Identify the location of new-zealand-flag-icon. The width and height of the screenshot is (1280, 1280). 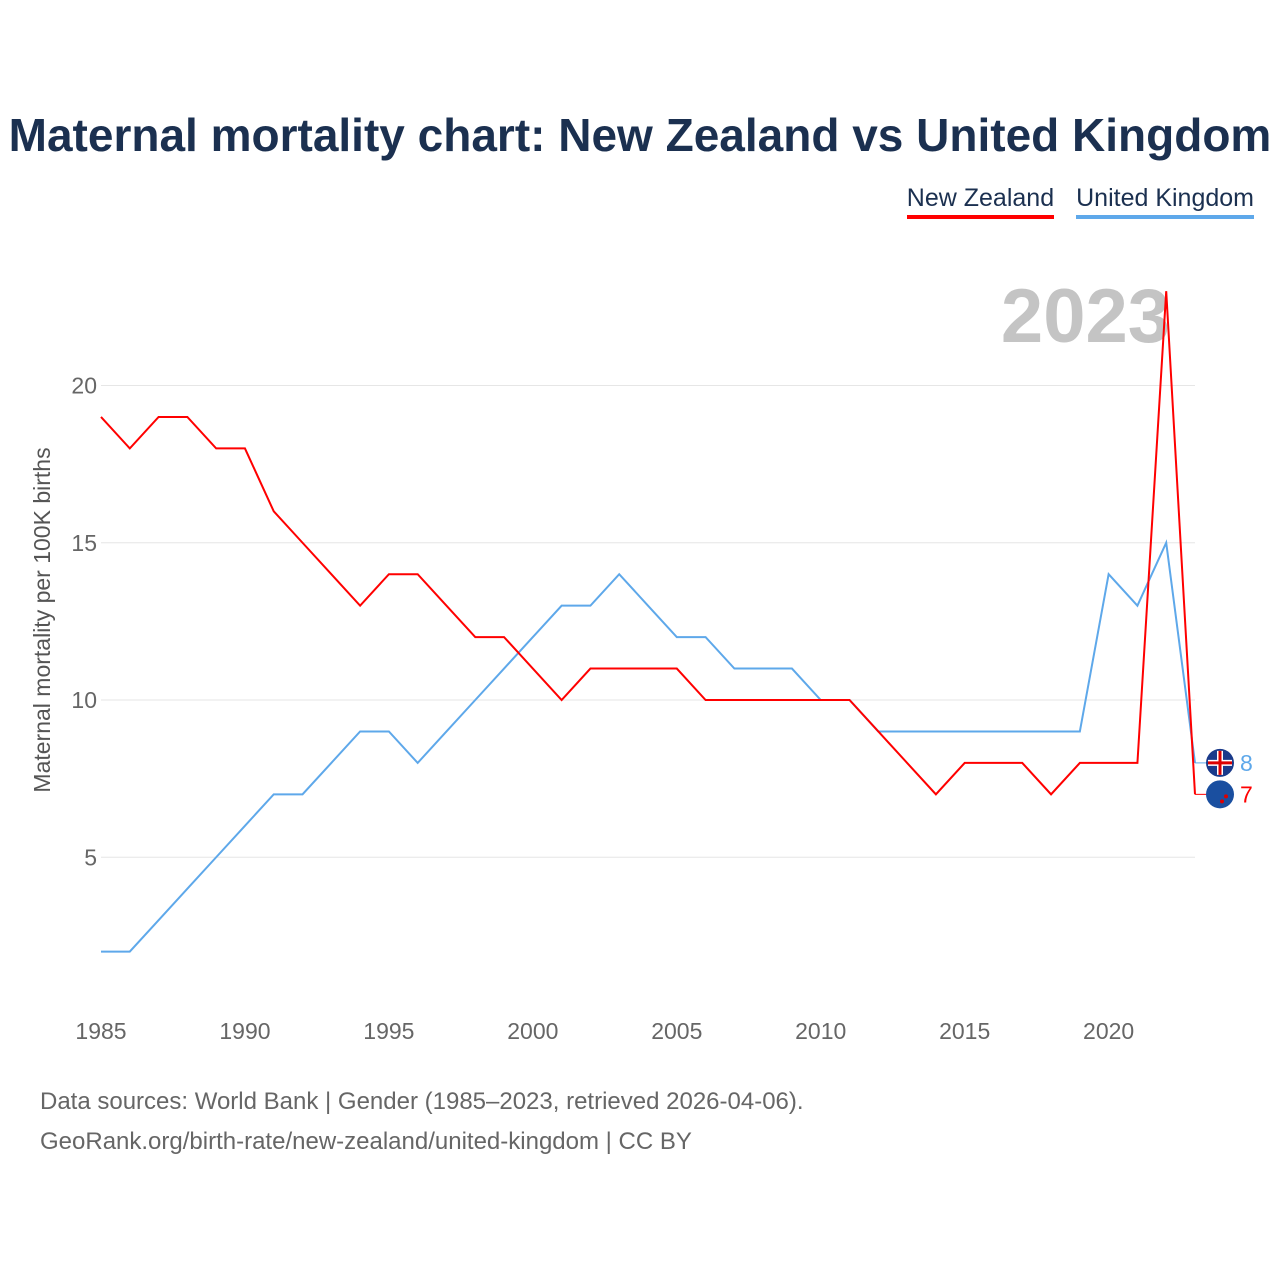
(1220, 794).